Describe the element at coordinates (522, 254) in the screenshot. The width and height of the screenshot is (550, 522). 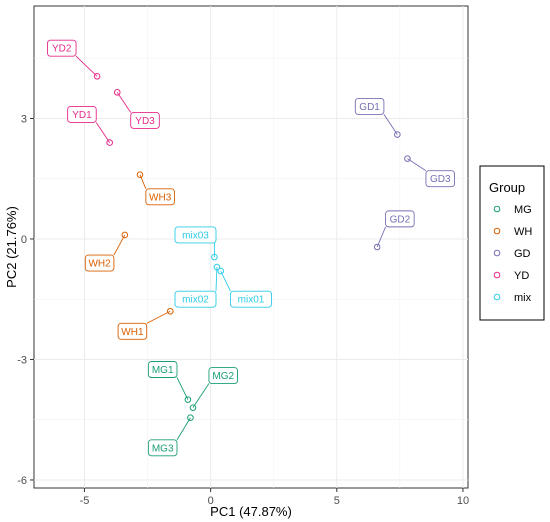
I see `legend-label-gd: GD` at that location.